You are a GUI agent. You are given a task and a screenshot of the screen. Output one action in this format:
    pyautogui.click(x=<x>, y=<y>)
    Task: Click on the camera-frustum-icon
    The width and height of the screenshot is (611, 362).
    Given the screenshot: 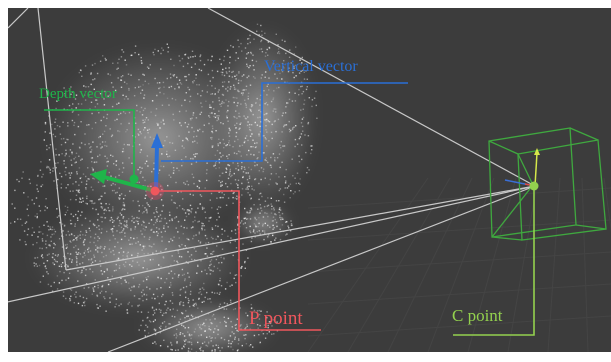 What is the action you would take?
    pyautogui.click(x=547, y=184)
    